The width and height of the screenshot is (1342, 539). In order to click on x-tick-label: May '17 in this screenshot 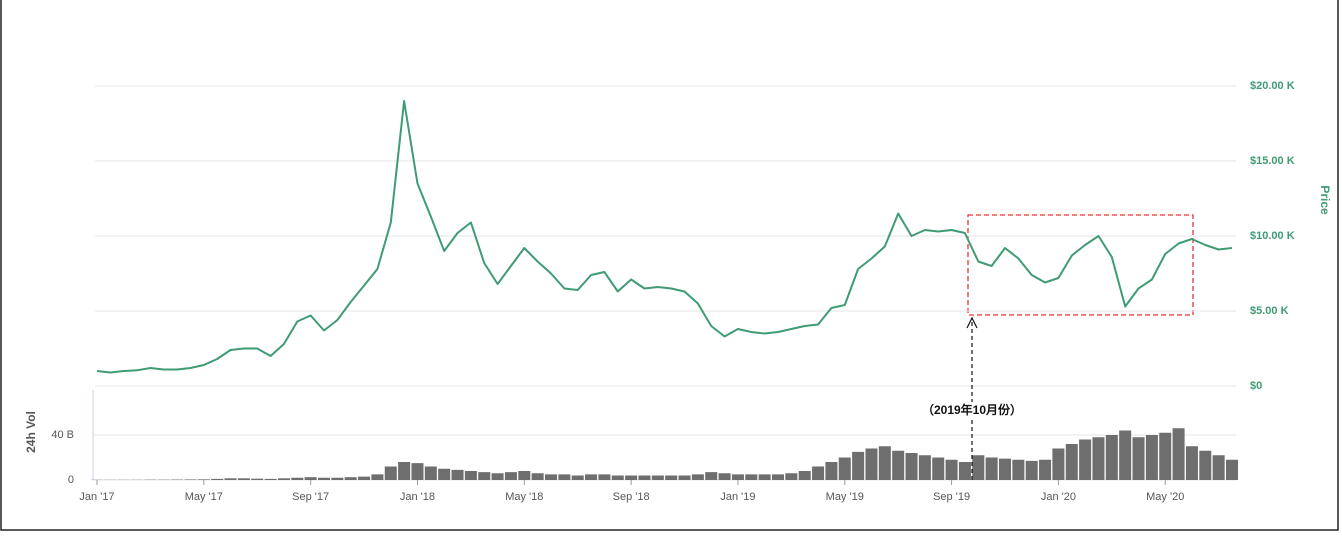, I will do `click(204, 497)`.